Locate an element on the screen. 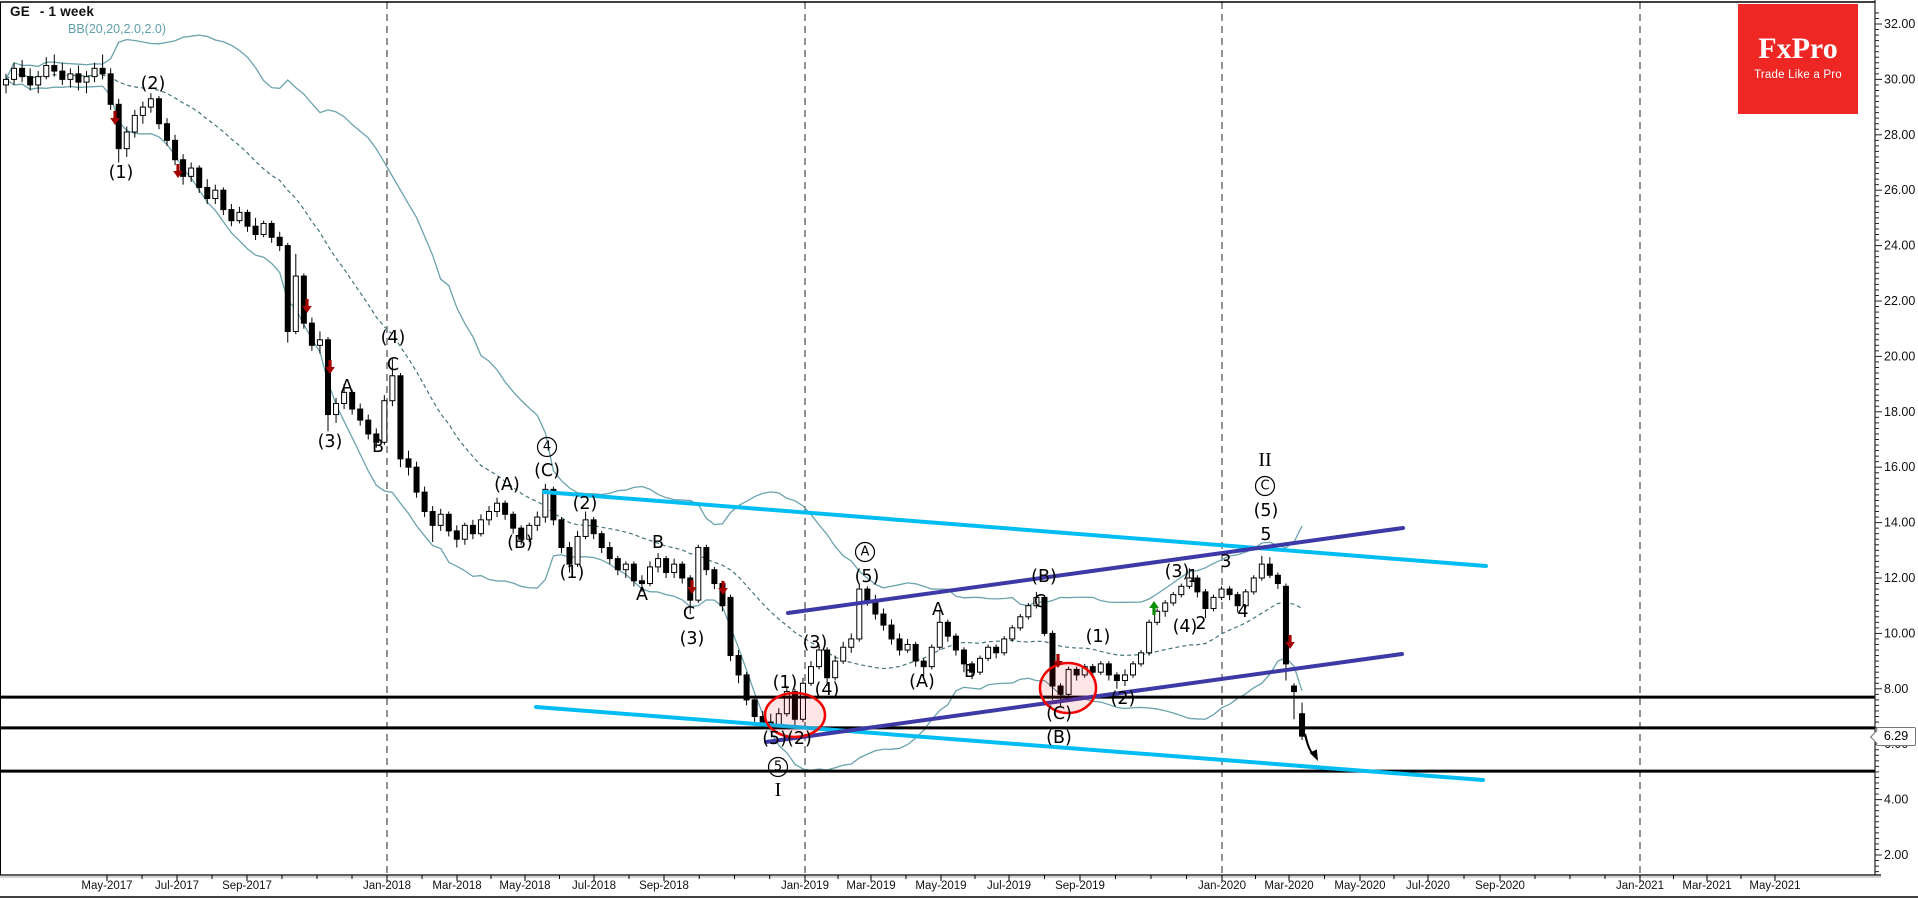 Image resolution: width=1918 pixels, height=898 pixels. wave-label: C is located at coordinates (689, 614).